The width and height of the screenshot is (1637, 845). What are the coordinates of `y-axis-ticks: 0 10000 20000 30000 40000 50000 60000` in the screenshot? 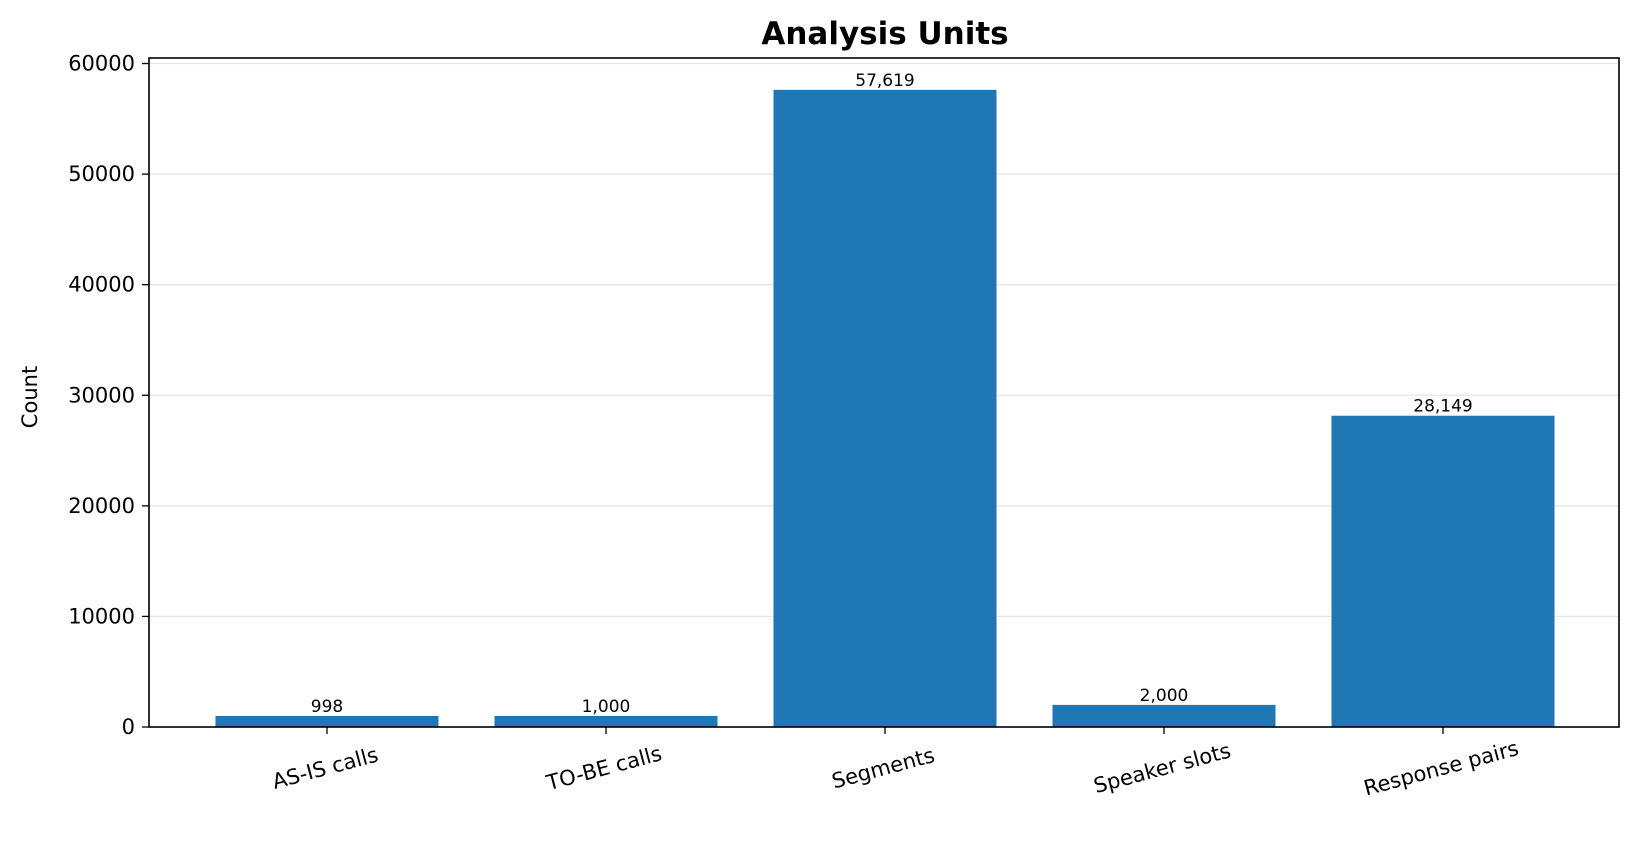 It's located at (108, 395).